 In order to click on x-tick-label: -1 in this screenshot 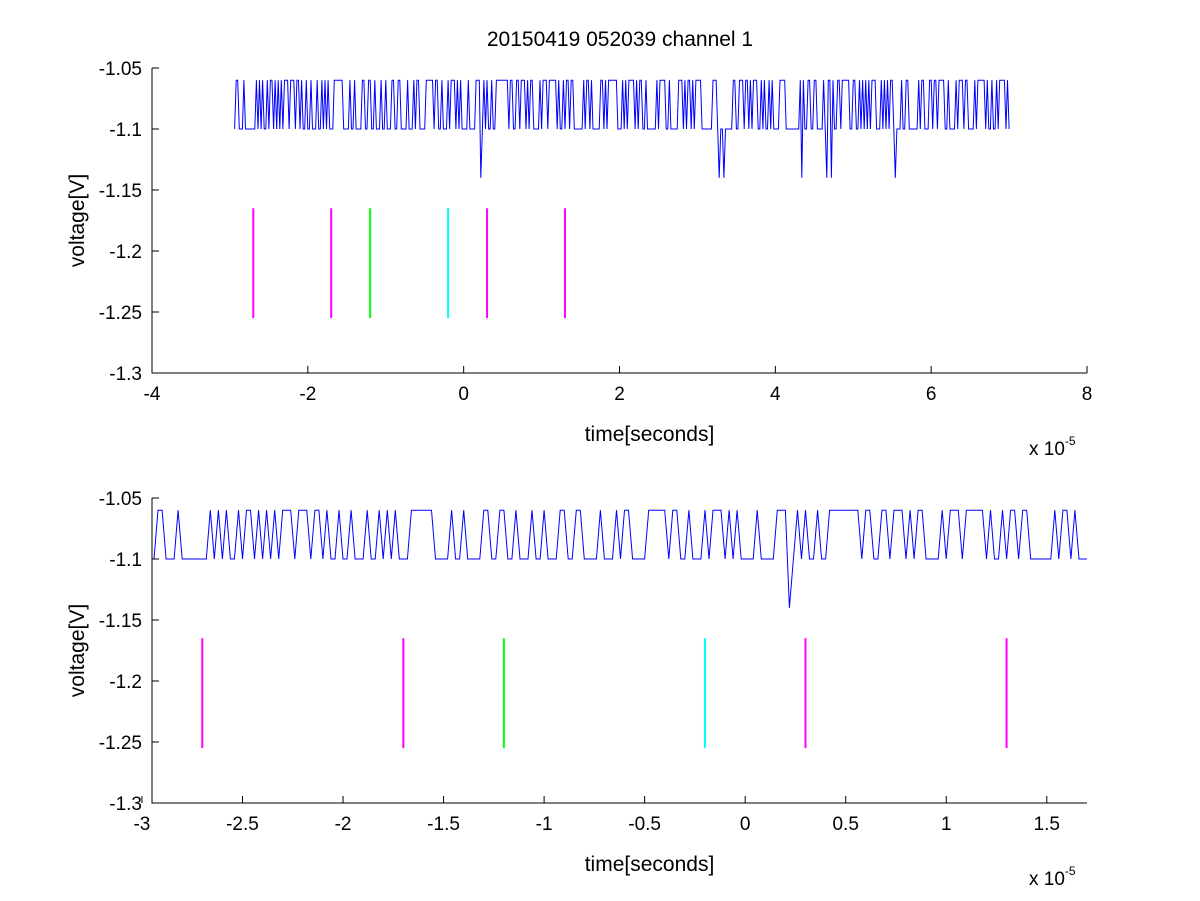, I will do `click(544, 824)`.